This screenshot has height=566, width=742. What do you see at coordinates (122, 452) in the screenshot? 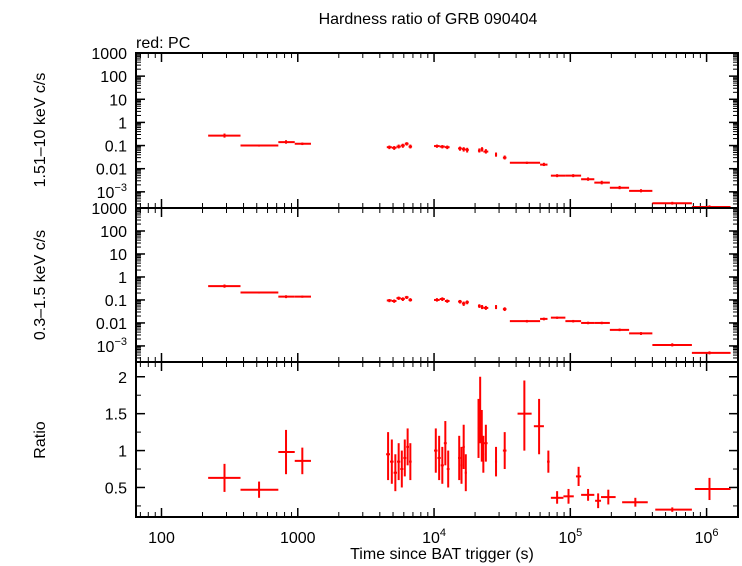
I see `y-tick-label: 1` at bounding box center [122, 452].